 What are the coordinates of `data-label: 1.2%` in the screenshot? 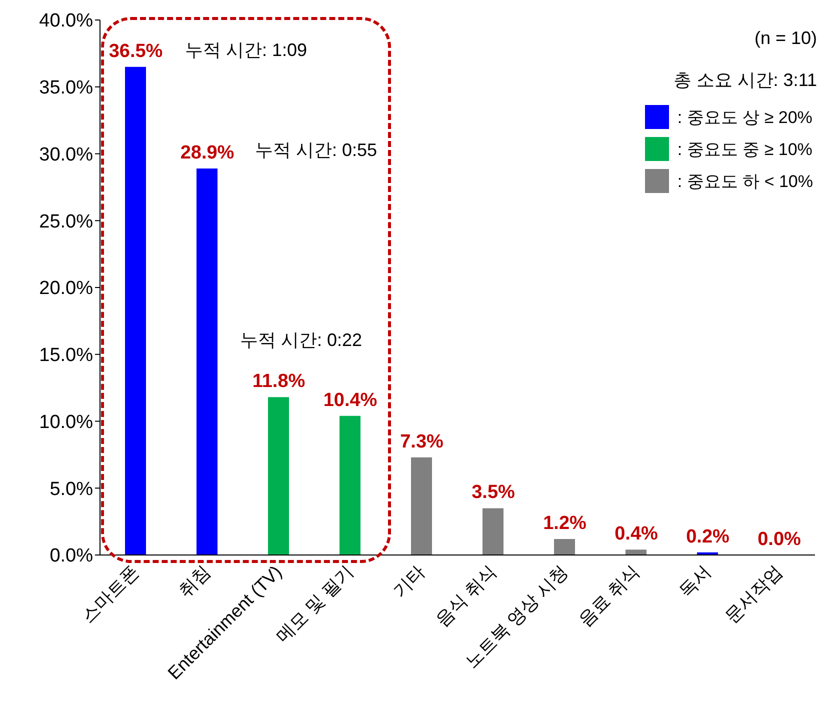 It's located at (565, 523).